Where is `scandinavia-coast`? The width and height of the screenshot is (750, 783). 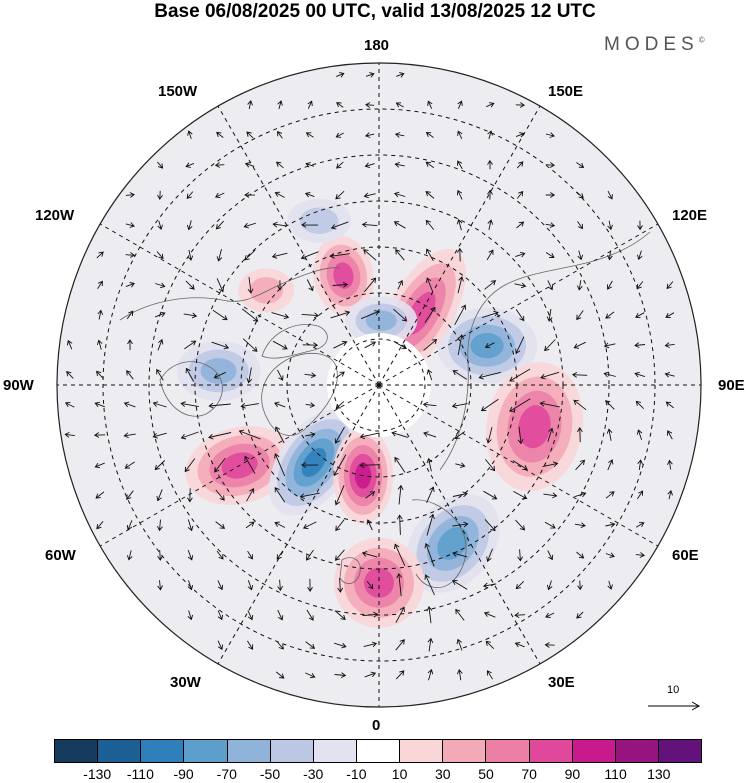 scandinavia-coast is located at coordinates (439, 543).